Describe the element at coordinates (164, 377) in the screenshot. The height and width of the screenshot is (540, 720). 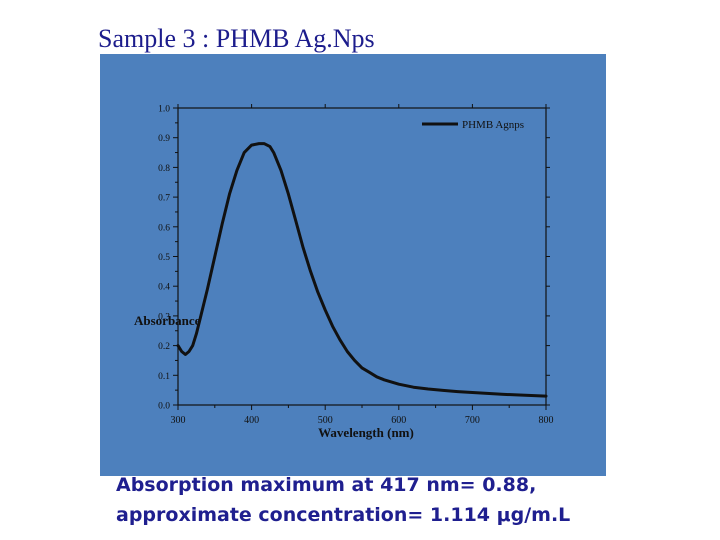
I see `y-tick-label: 0.1` at that location.